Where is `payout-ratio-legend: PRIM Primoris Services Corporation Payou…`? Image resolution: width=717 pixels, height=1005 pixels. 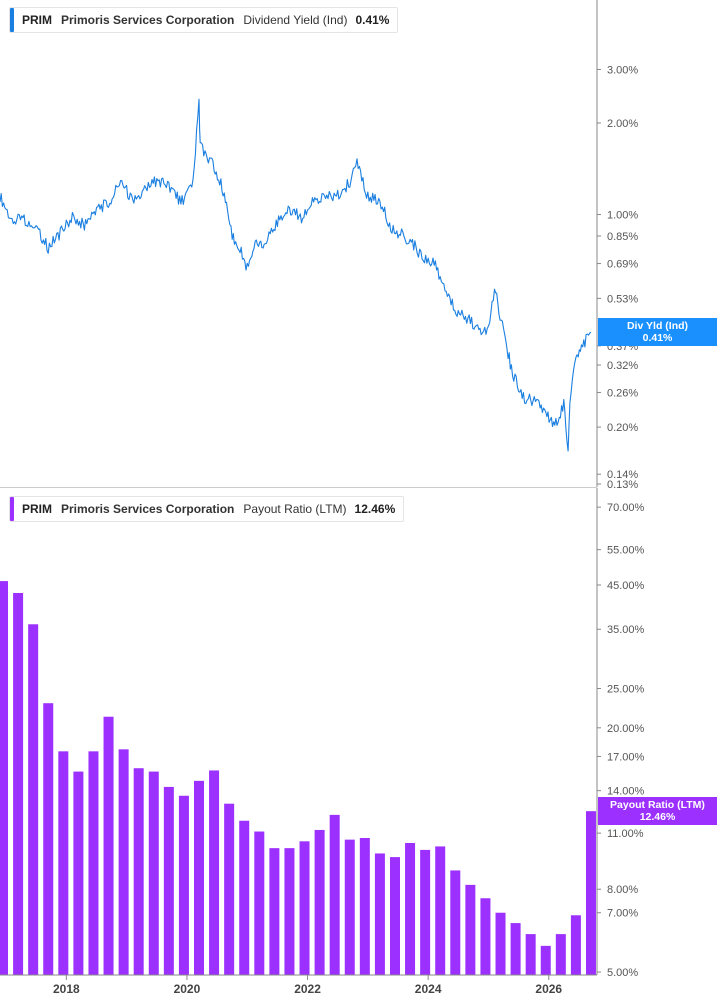
payout-ratio-legend: PRIM Primoris Services Corporation Payou… is located at coordinates (207, 509).